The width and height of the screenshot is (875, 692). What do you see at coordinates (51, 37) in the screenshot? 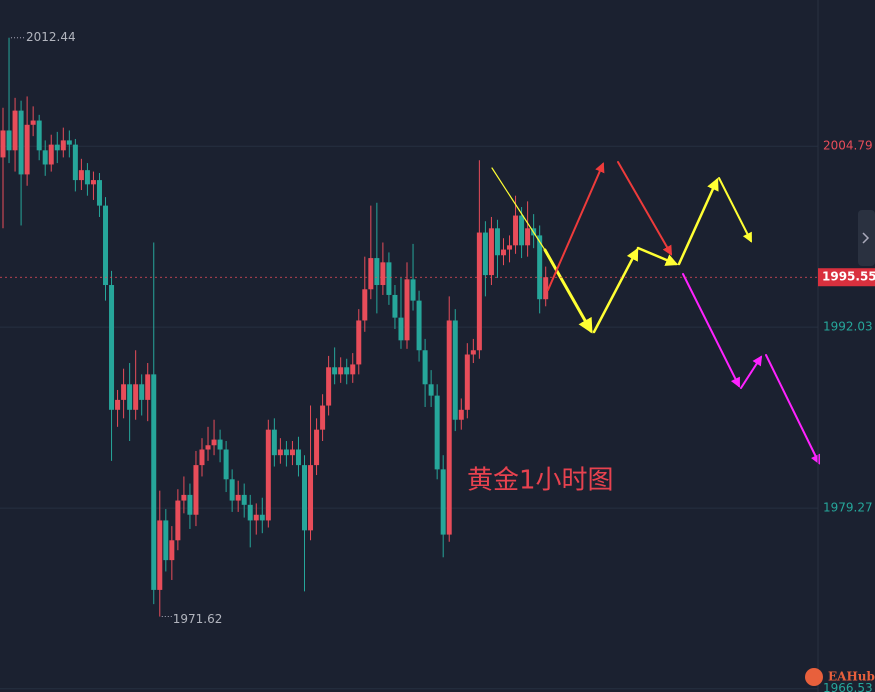
I see `high-label: 2012.44` at bounding box center [51, 37].